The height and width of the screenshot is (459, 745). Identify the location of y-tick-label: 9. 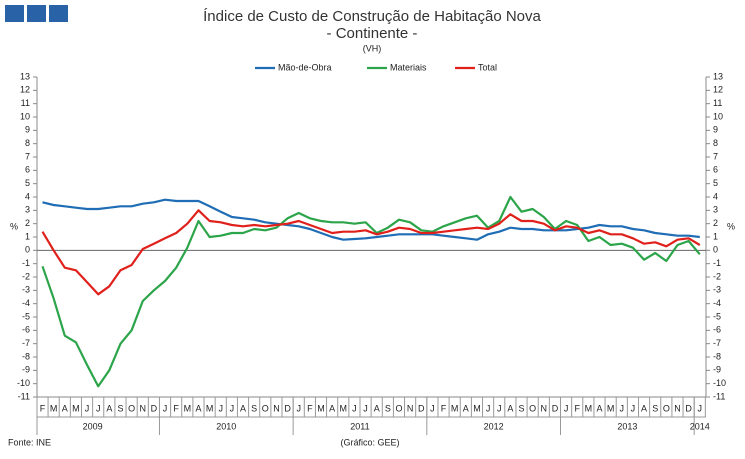
(27, 130).